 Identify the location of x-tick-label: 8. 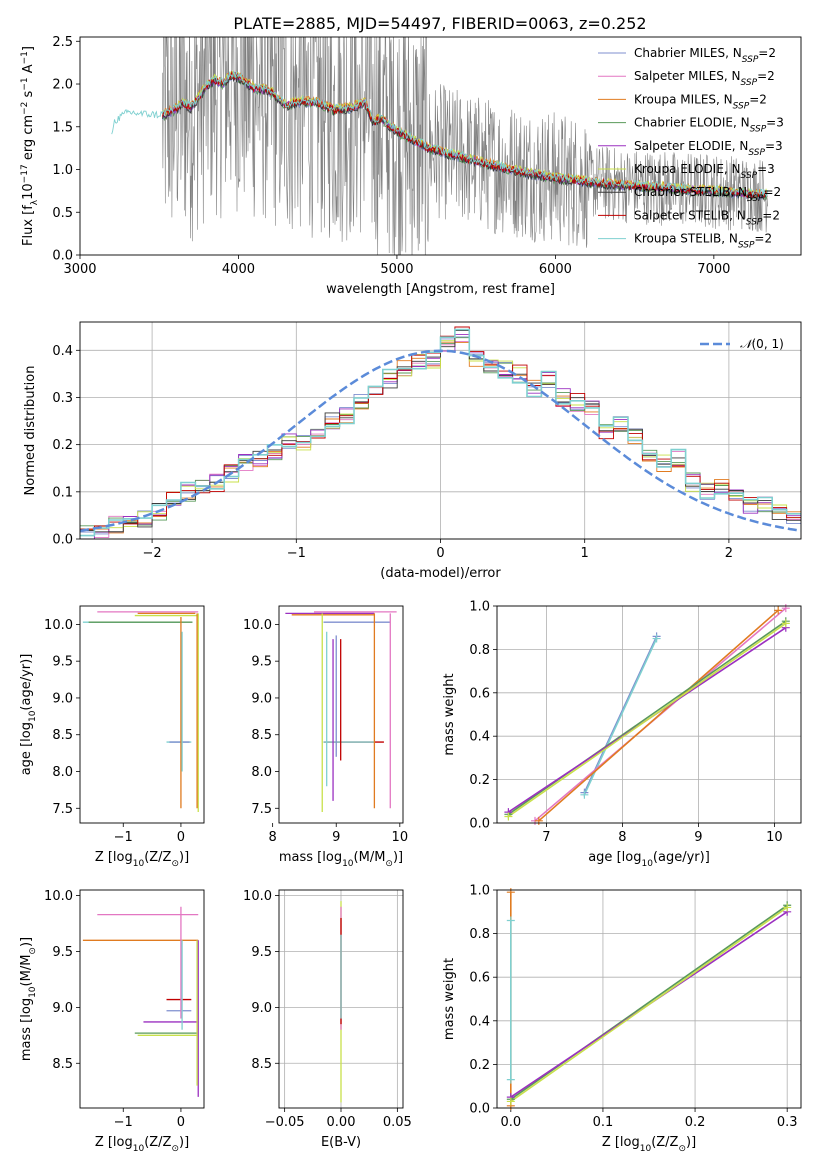
(273, 837).